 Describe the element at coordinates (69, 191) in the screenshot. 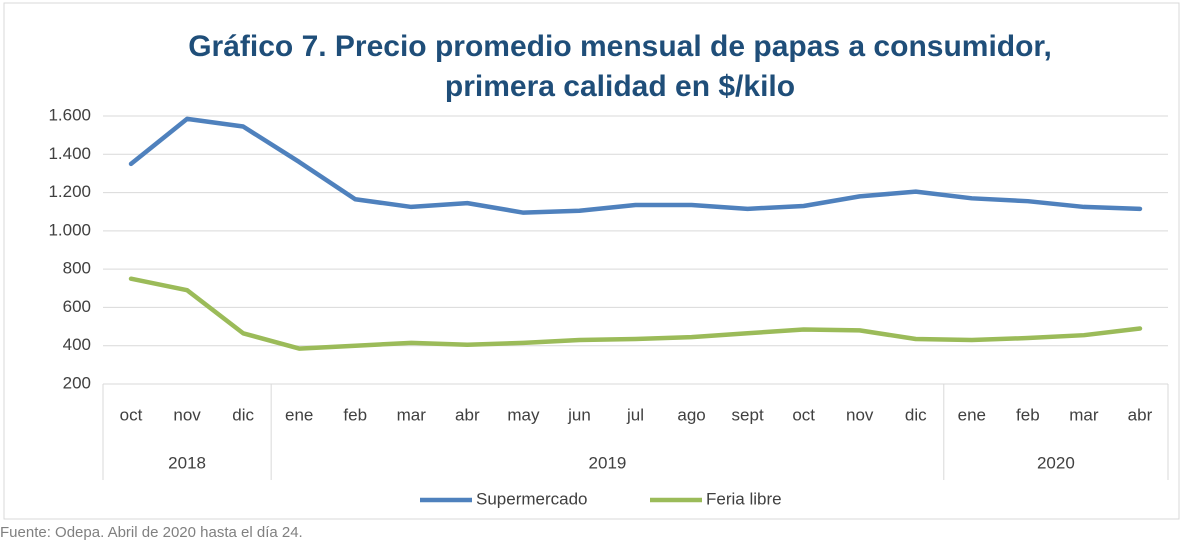

I see `y-tick-label: 1.200` at that location.